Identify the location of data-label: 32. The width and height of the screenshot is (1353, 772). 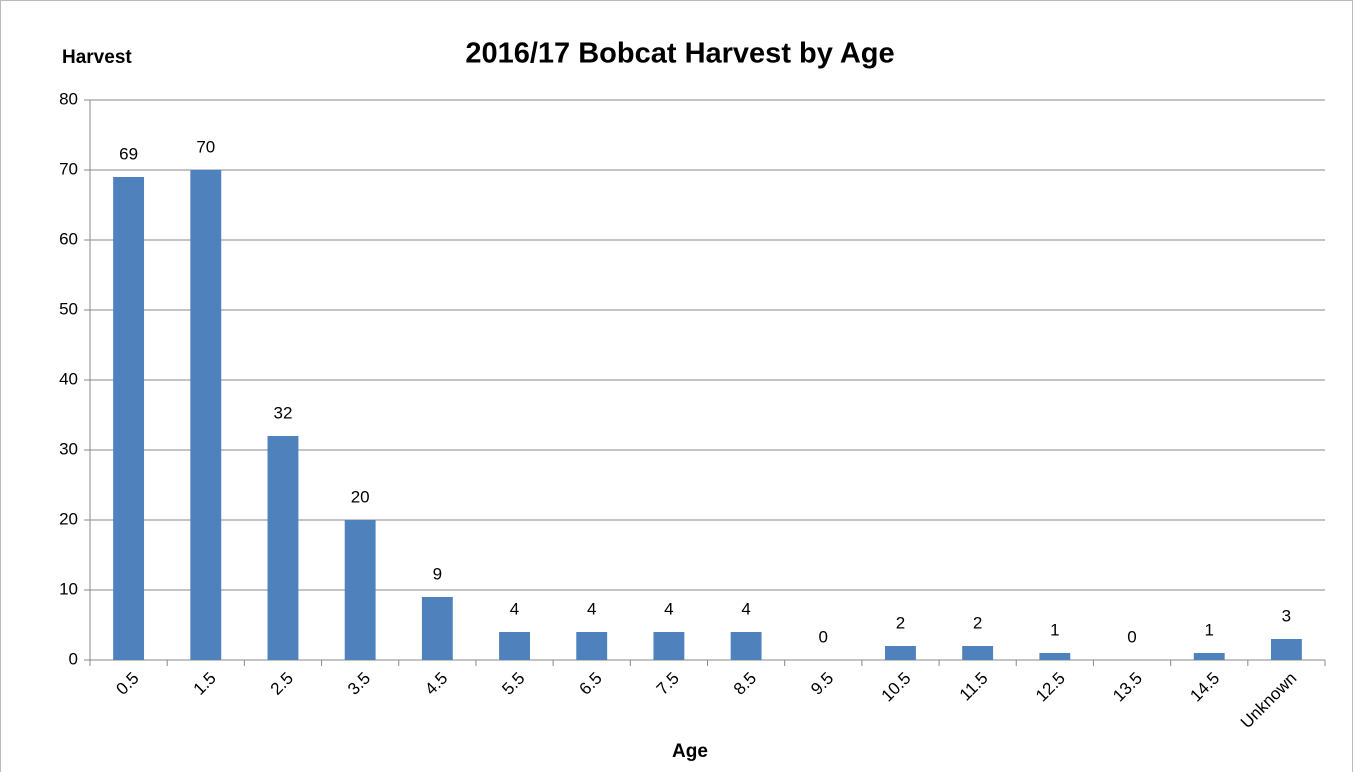
(283, 412).